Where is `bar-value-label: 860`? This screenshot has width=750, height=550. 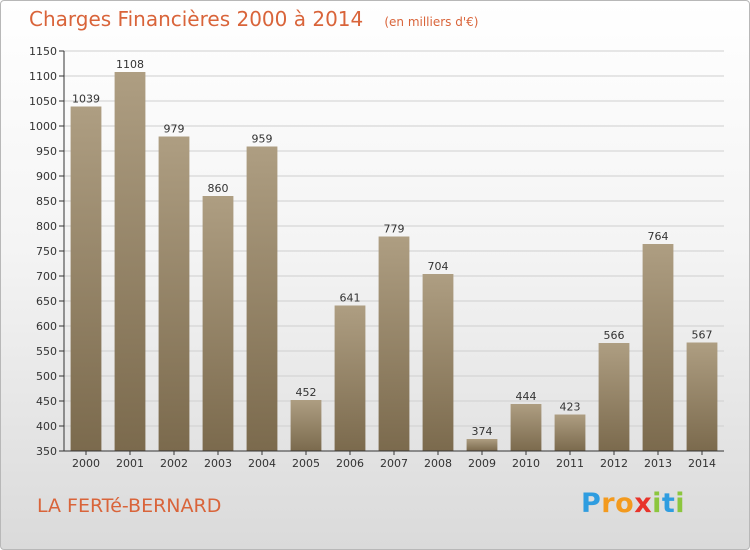 bar-value-label: 860 is located at coordinates (218, 188).